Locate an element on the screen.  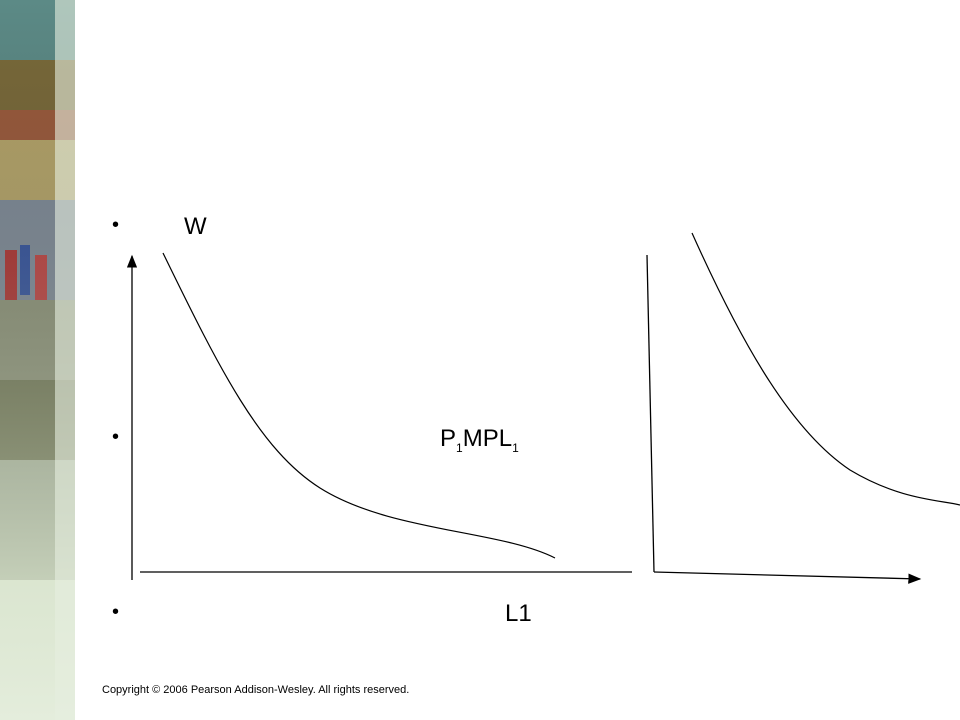
text-run: P is located at coordinates (448, 438).